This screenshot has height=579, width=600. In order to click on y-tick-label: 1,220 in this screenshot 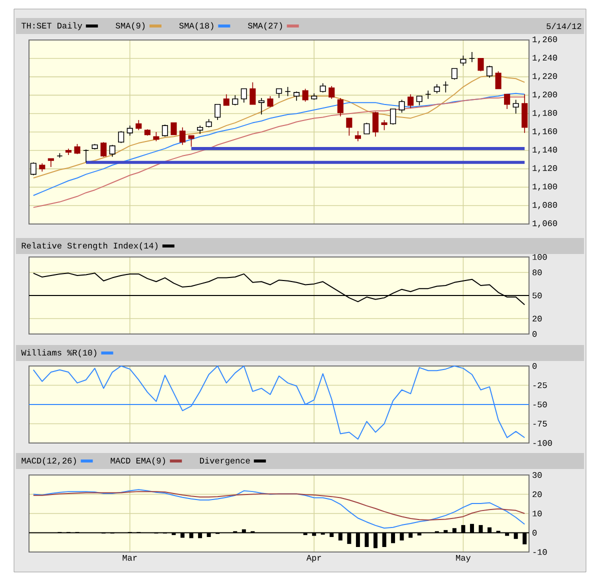, I will do `click(545, 76)`.